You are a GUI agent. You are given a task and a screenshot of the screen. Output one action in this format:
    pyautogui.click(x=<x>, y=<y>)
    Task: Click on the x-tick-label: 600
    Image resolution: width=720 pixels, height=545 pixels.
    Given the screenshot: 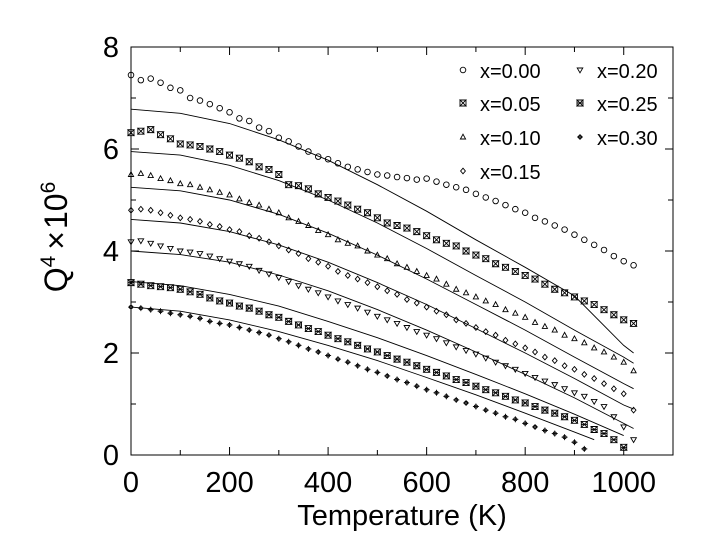 What is the action you would take?
    pyautogui.click(x=426, y=483)
    